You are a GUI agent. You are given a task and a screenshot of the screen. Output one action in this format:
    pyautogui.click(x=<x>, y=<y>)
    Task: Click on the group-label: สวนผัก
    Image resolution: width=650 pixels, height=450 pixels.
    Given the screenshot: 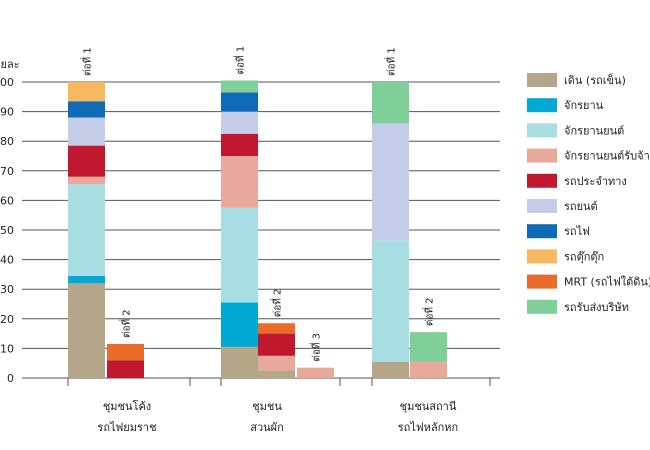 What is the action you would take?
    pyautogui.click(x=267, y=427)
    